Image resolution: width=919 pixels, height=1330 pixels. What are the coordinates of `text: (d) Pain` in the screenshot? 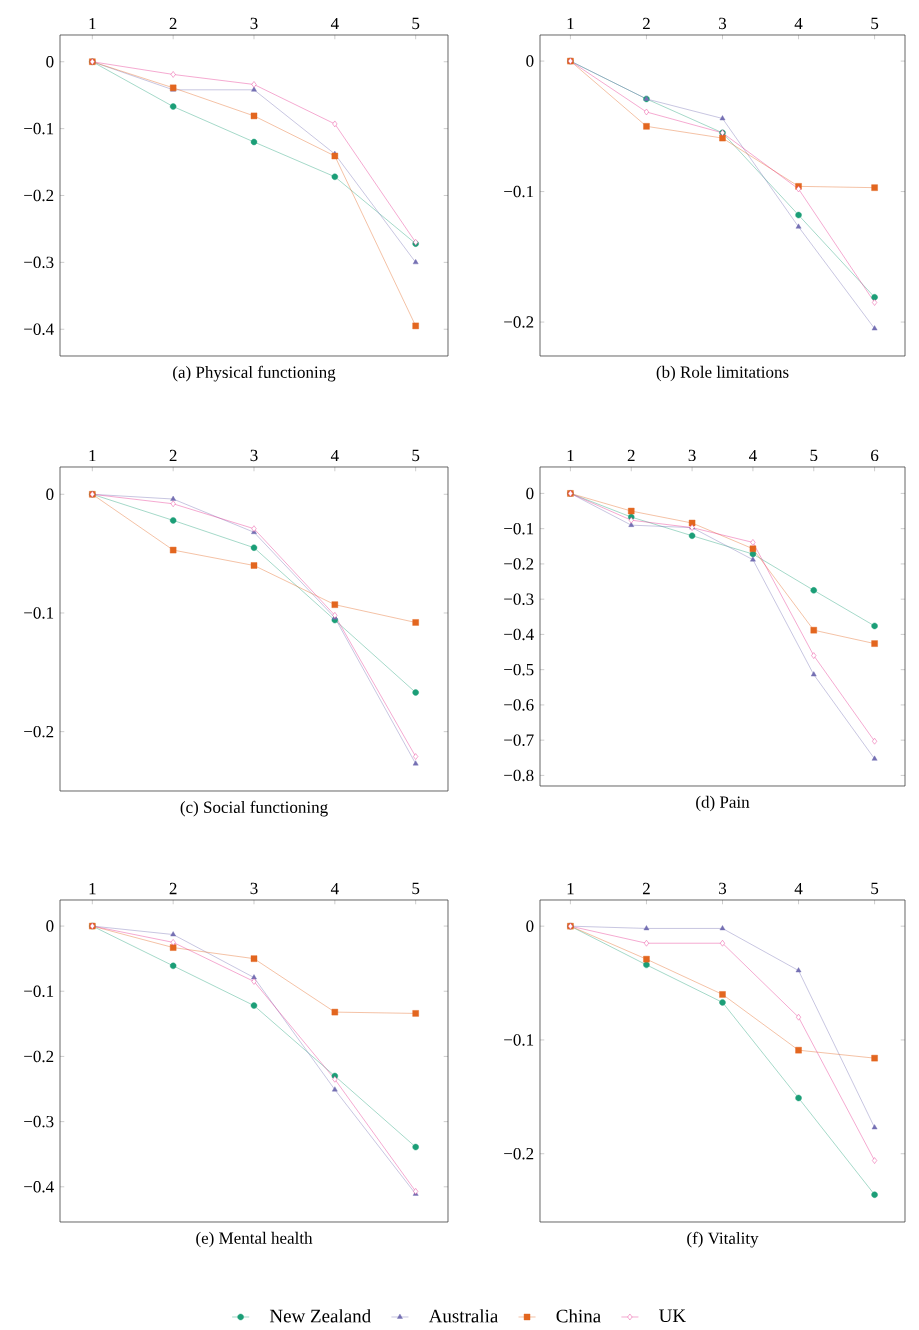 It's located at (723, 803).